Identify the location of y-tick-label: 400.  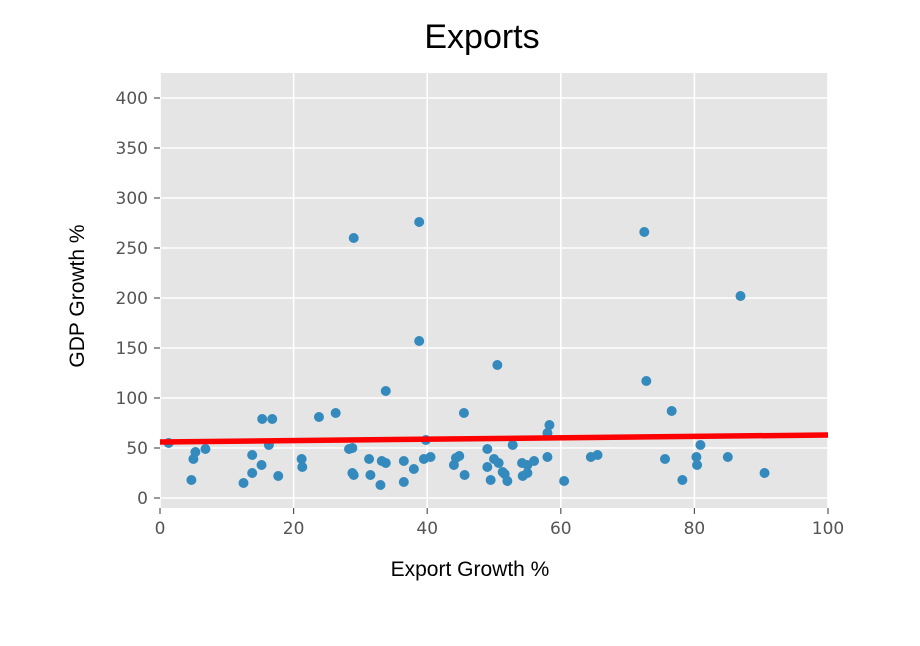
(132, 99).